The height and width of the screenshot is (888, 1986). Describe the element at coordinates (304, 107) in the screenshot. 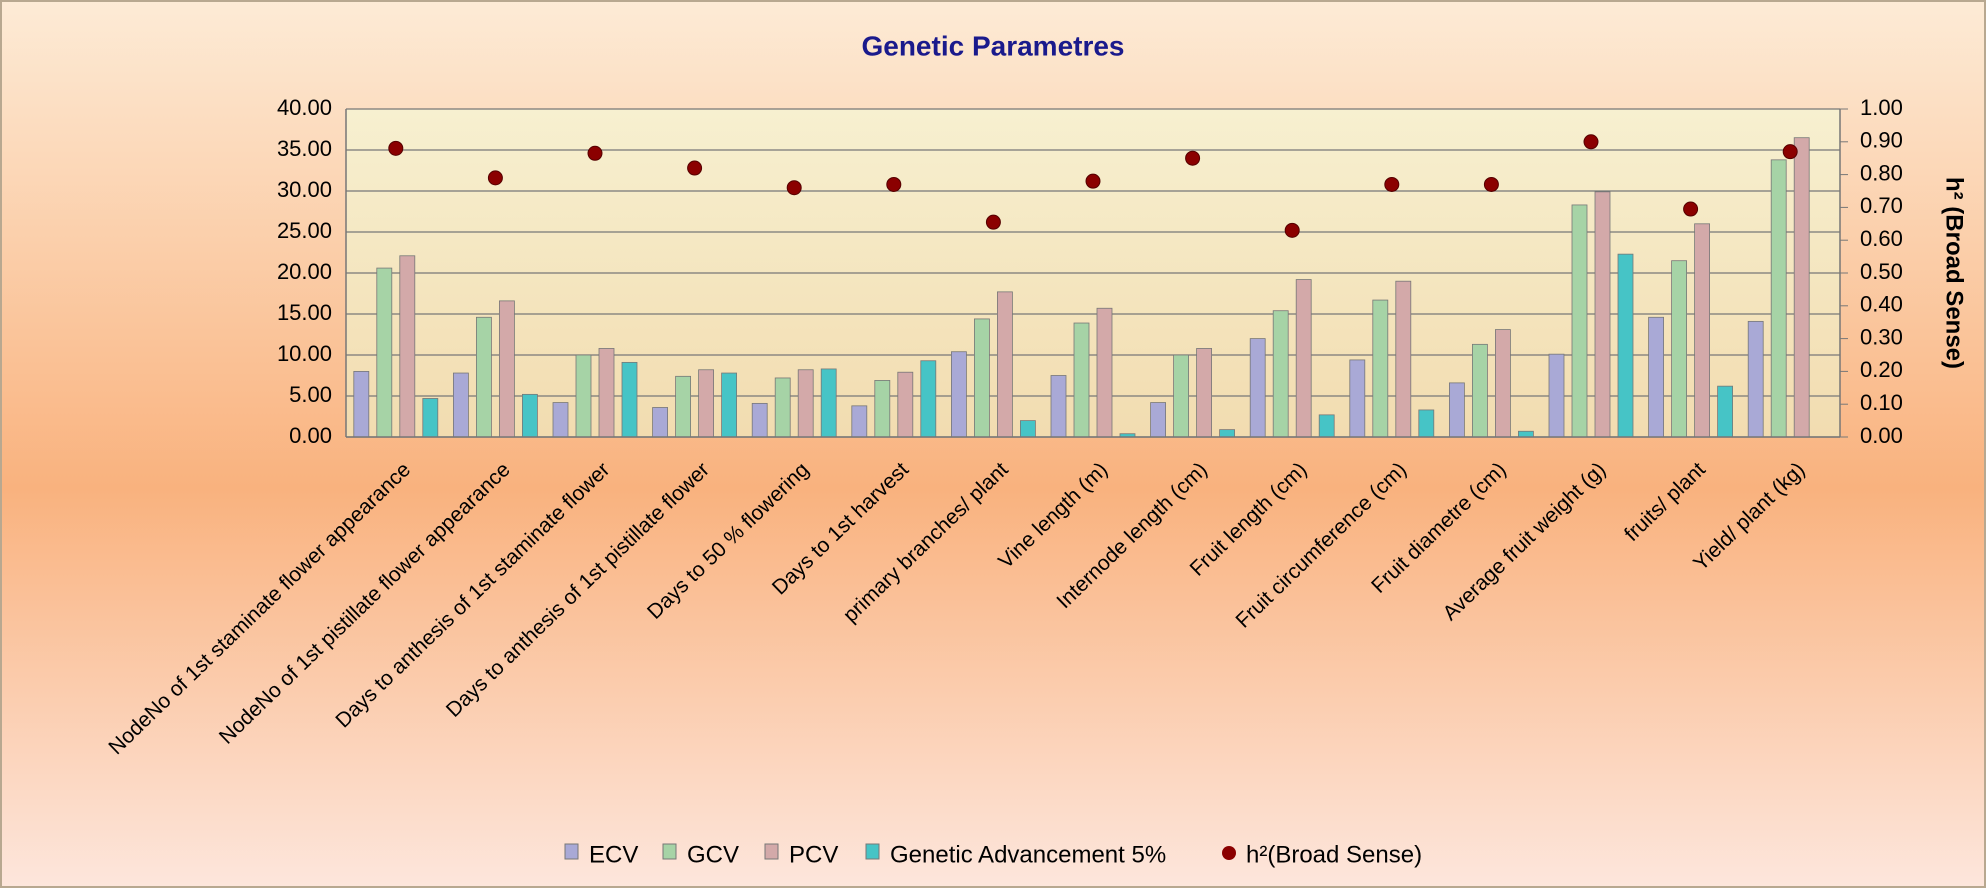

I see `y-tick-label: 40.00` at that location.